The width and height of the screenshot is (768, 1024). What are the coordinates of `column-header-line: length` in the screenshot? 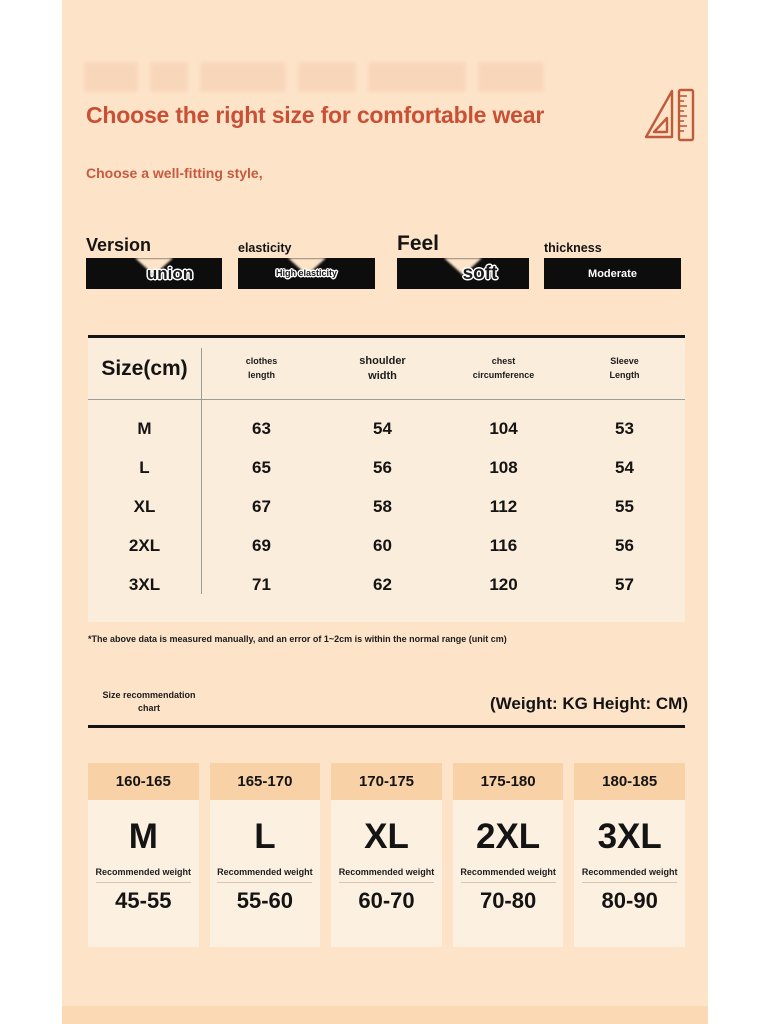 It's located at (261, 374).